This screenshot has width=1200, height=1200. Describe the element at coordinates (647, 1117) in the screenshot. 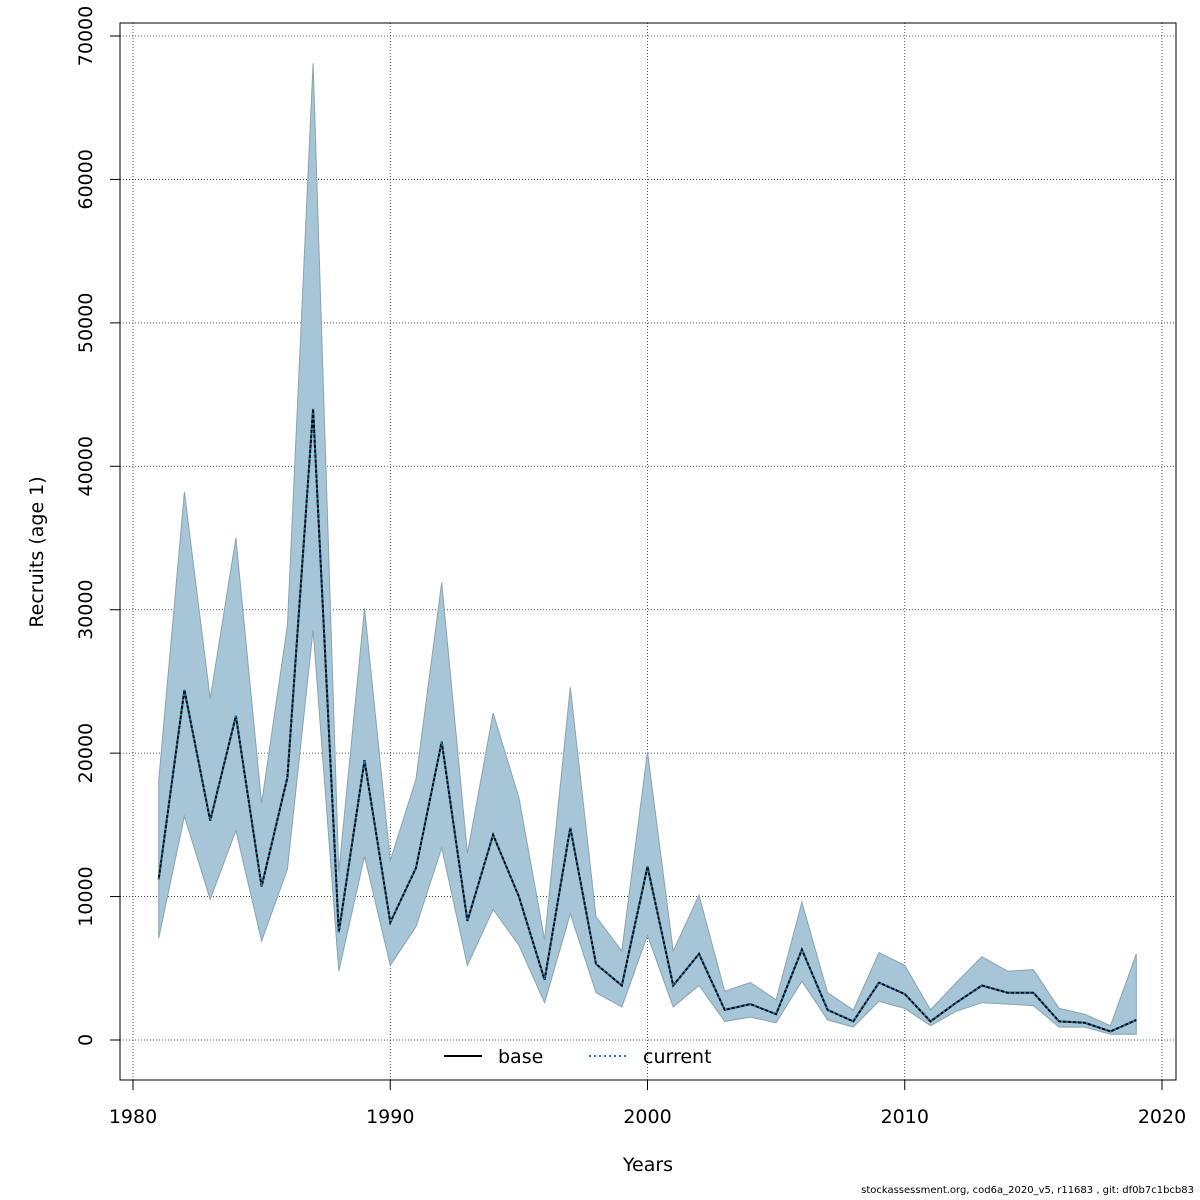

I see `x-tick-label: 2000` at that location.